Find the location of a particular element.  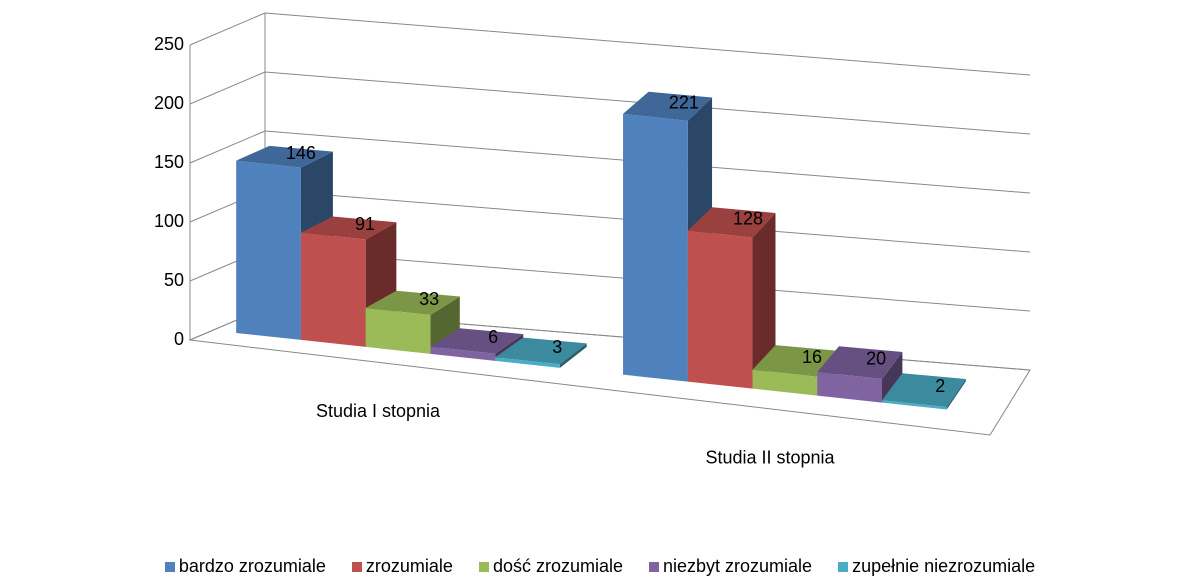

value-label: 3 is located at coordinates (557, 347).